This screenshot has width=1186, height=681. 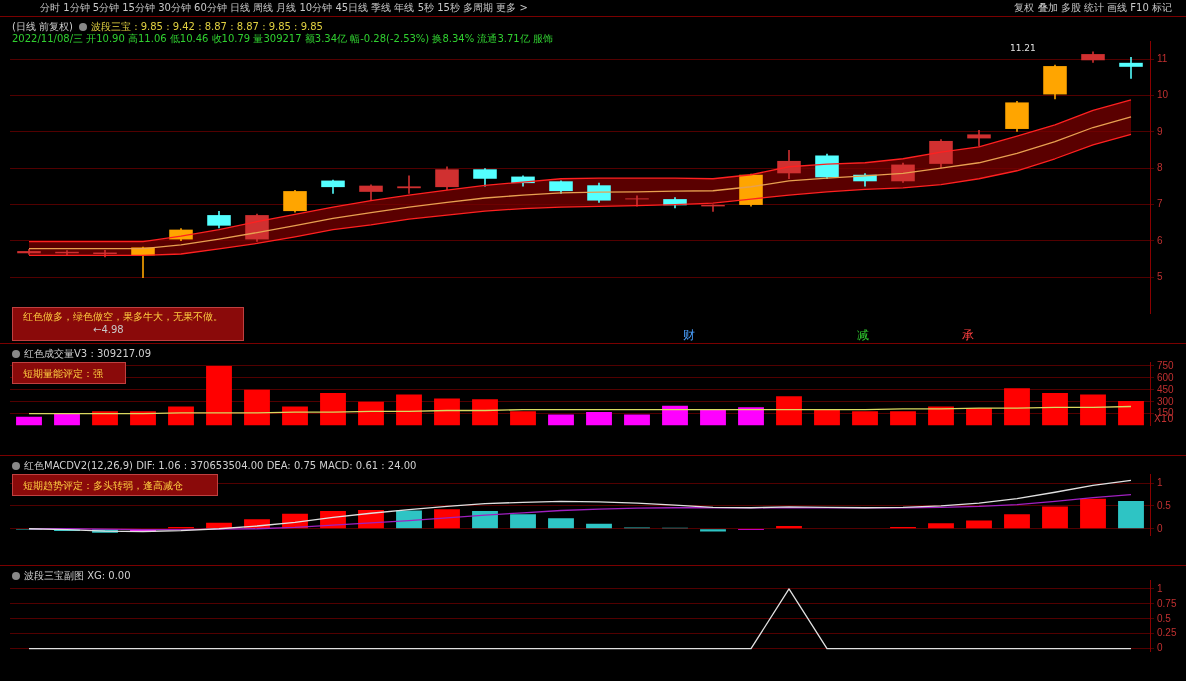 What do you see at coordinates (115, 485) in the screenshot?
I see `note-box: 短期趋势评定：多头转弱，逢高减仓` at bounding box center [115, 485].